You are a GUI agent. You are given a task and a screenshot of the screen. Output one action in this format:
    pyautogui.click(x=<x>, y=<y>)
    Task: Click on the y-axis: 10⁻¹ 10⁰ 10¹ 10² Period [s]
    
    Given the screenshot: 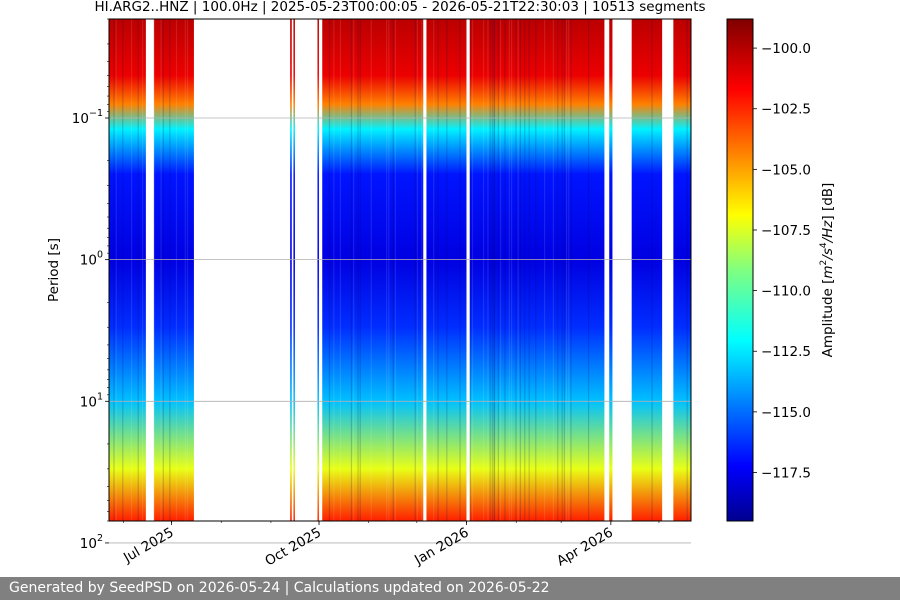 What is the action you would take?
    pyautogui.click(x=77, y=285)
    